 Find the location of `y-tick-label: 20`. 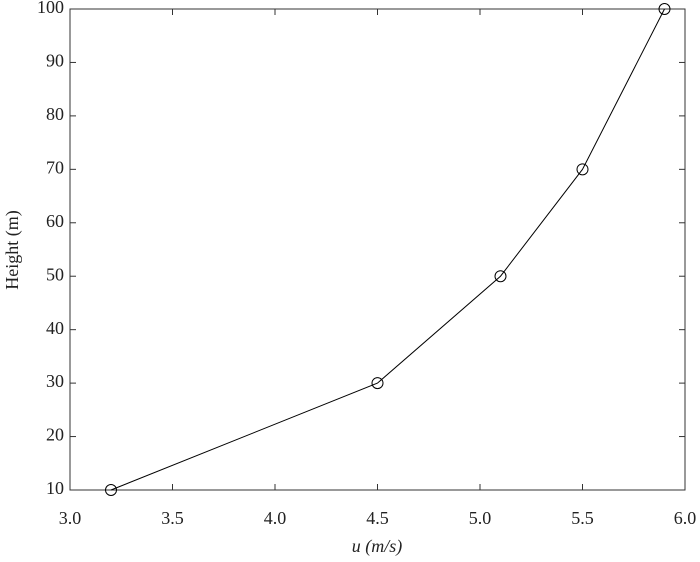

y-tick-label: 20 is located at coordinates (55, 435).